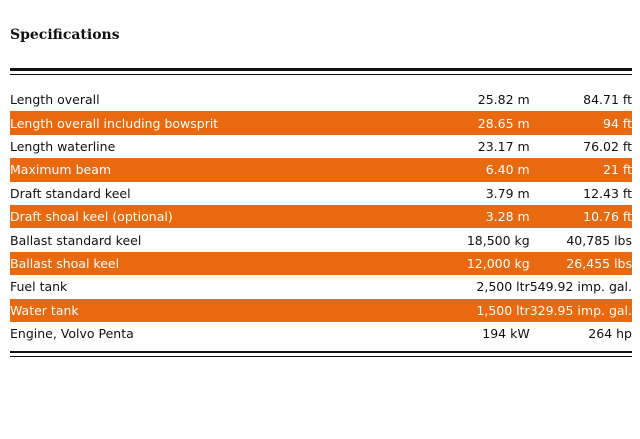 This screenshot has width=640, height=439. I want to click on spec-row: Engine, Volvo Penta 194 kW 264 hp, so click(321, 333).